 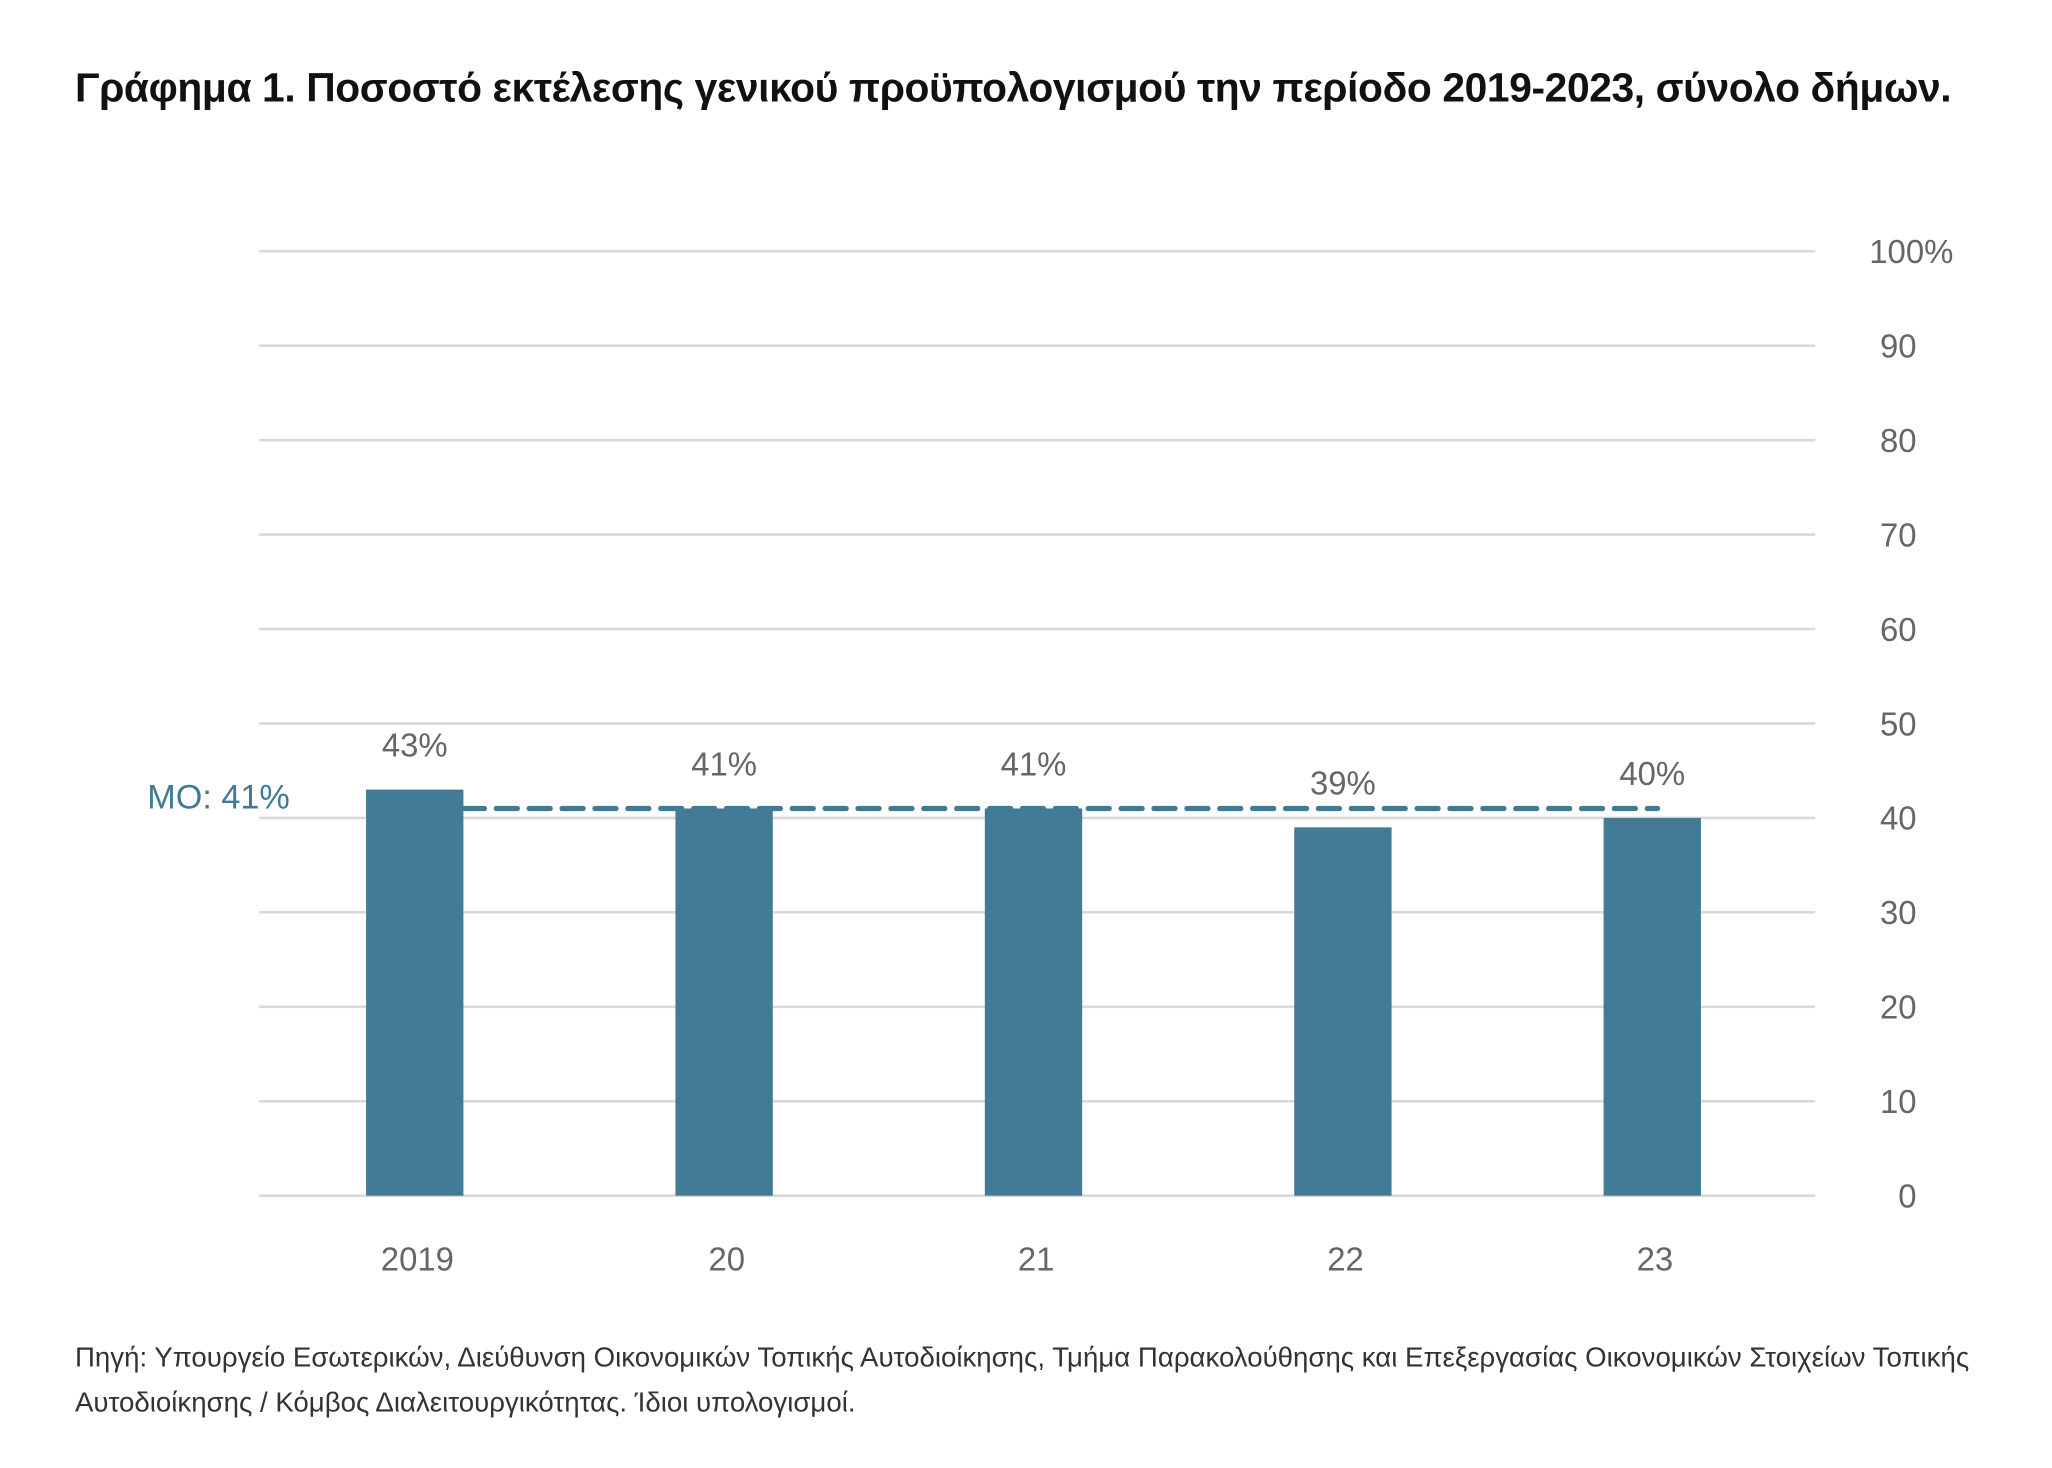 I want to click on x-tick-label: 2019, so click(x=417, y=1259).